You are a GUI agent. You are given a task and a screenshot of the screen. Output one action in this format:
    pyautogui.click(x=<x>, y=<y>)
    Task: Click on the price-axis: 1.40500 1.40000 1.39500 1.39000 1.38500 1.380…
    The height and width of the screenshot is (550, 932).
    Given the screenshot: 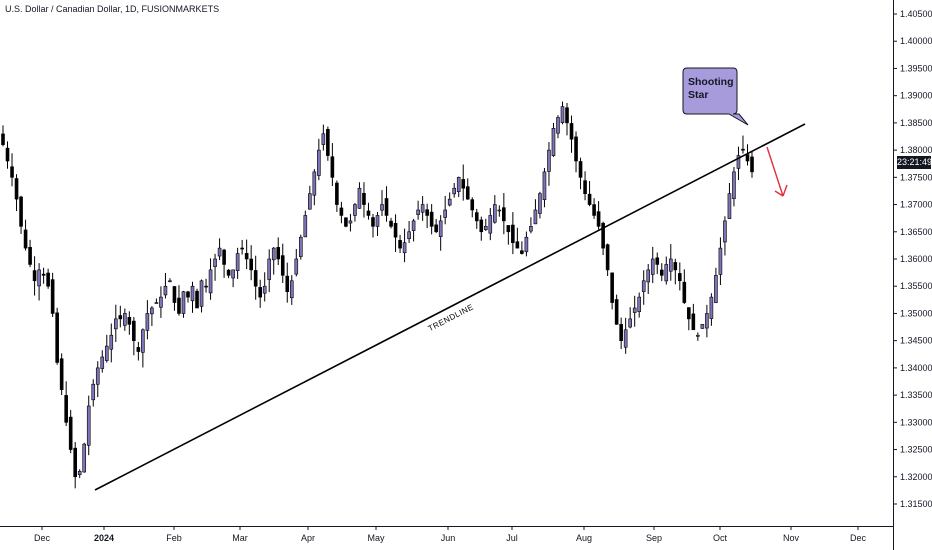 What is the action you would take?
    pyautogui.click(x=912, y=259)
    